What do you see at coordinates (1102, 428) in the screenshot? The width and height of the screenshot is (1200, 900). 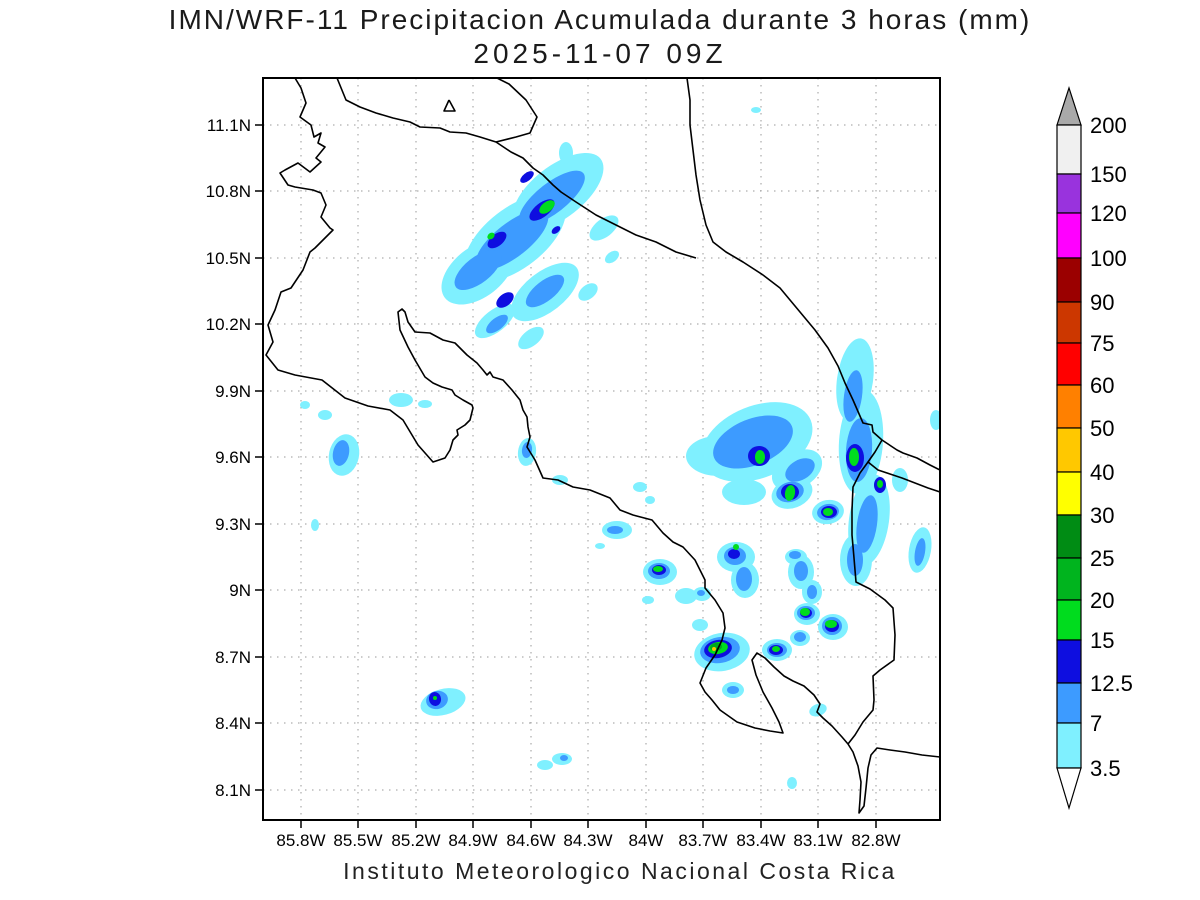 I see `colorbar-level-label: 50` at bounding box center [1102, 428].